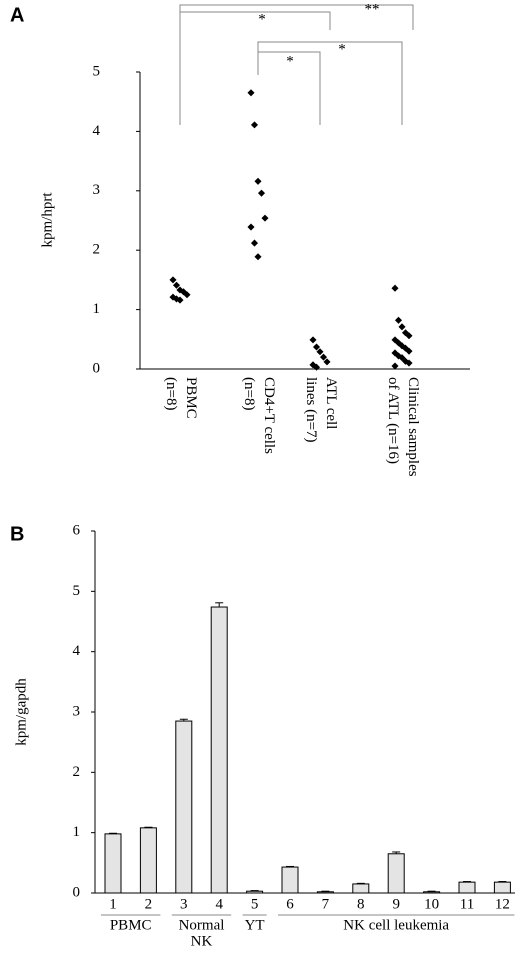 This screenshot has width=520, height=953. I want to click on x-tick-label-line: lines (n=7), so click(311, 410).